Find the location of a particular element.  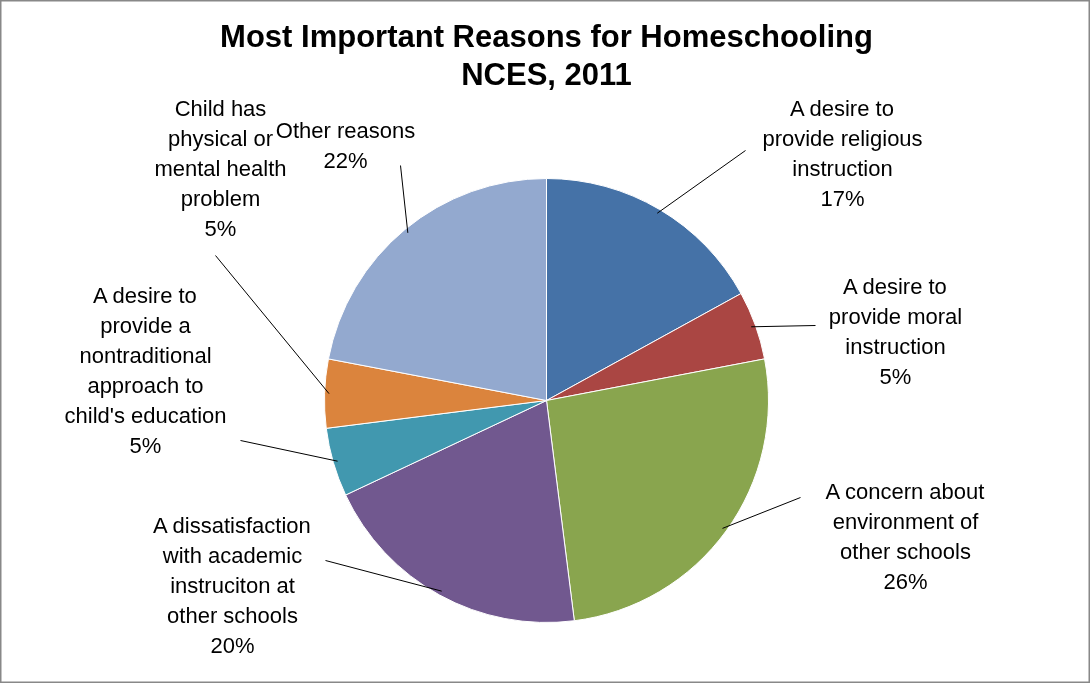

slice-label: A desire to provide a nontraditional approach to child's education is located at coordinates (145, 355).